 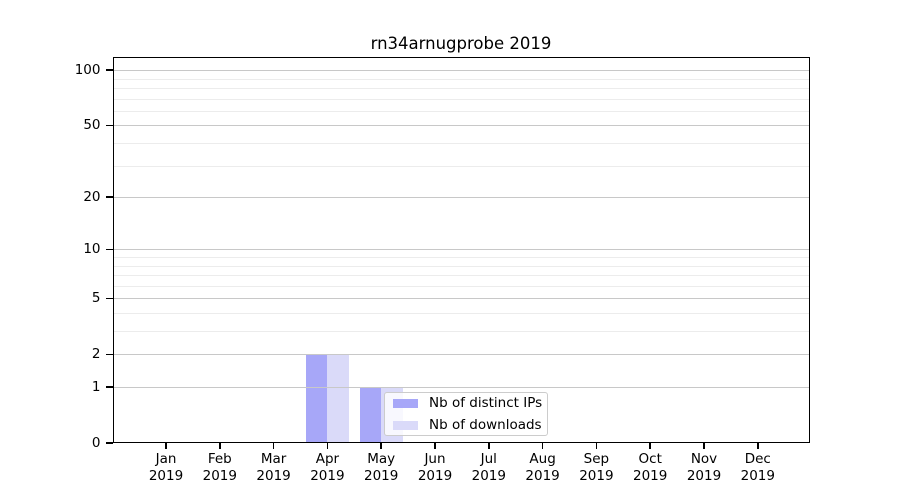 I want to click on x-tick-mar-2019, so click(x=273, y=446).